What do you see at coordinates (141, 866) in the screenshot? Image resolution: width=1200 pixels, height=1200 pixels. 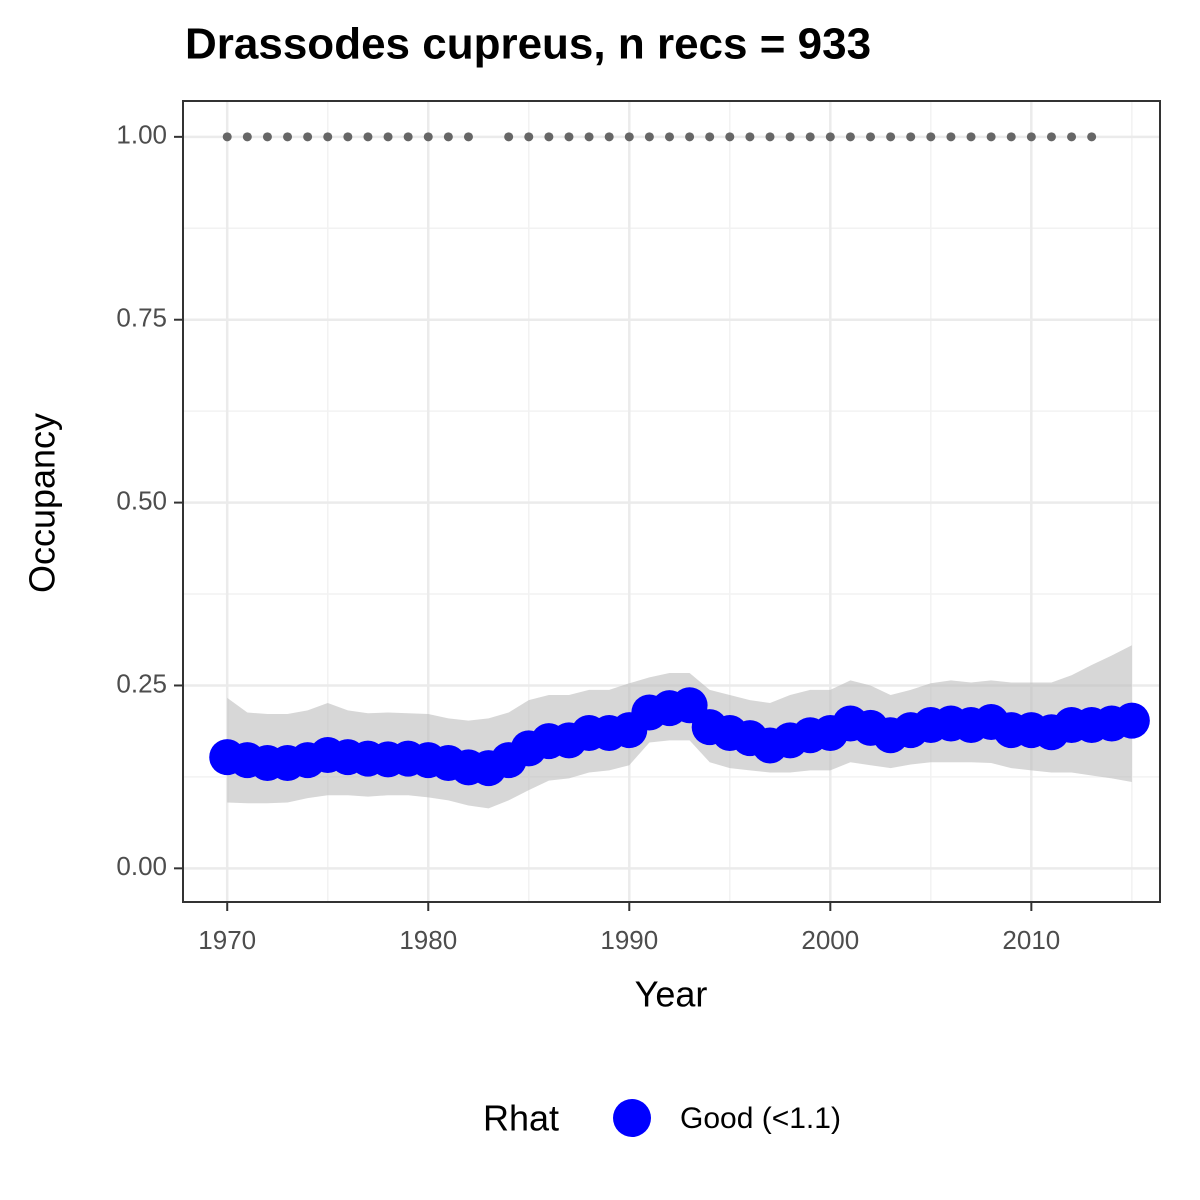 I see `y-tick-label: 0.00` at bounding box center [141, 866].